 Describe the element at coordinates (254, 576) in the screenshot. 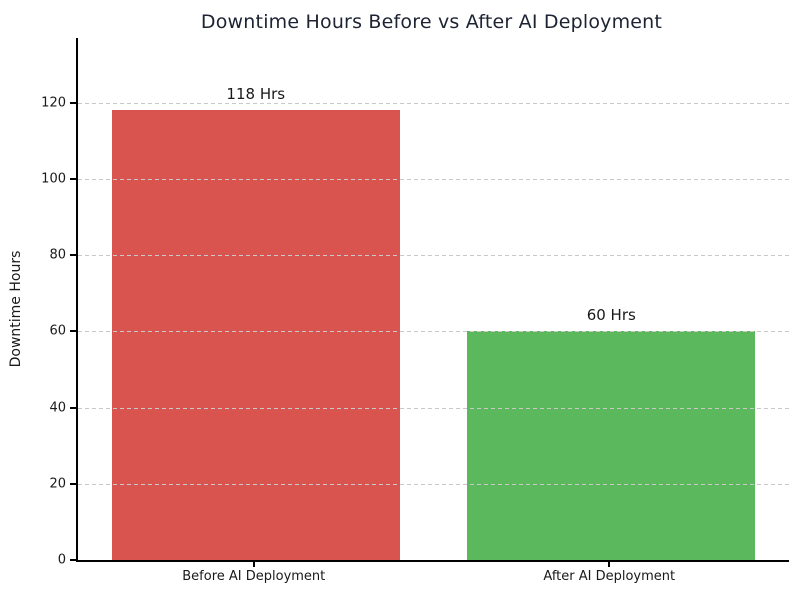

I see `x-tick-label: Before AI Deployment` at that location.